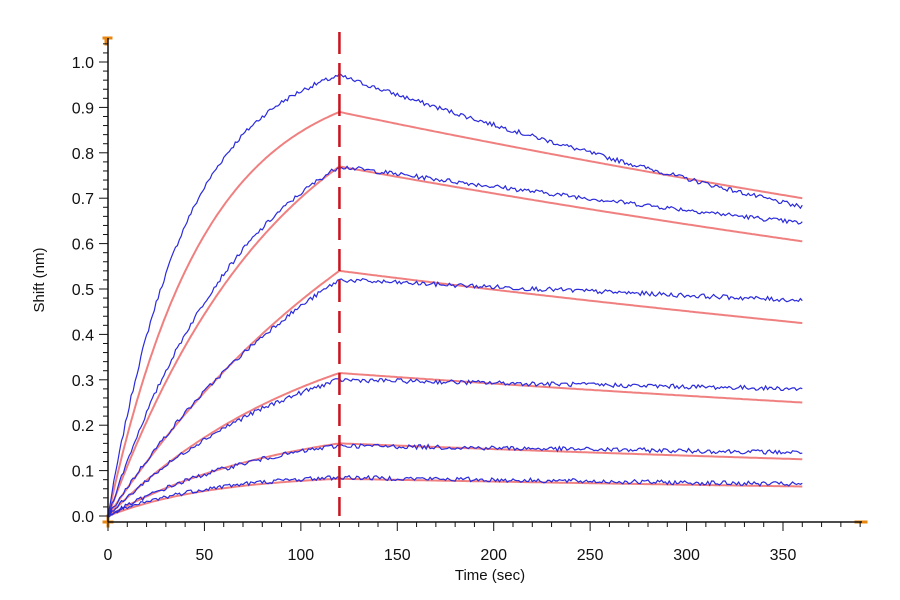 This screenshot has height=600, width=900. I want to click on y-tick-label: 0.9, so click(83, 108).